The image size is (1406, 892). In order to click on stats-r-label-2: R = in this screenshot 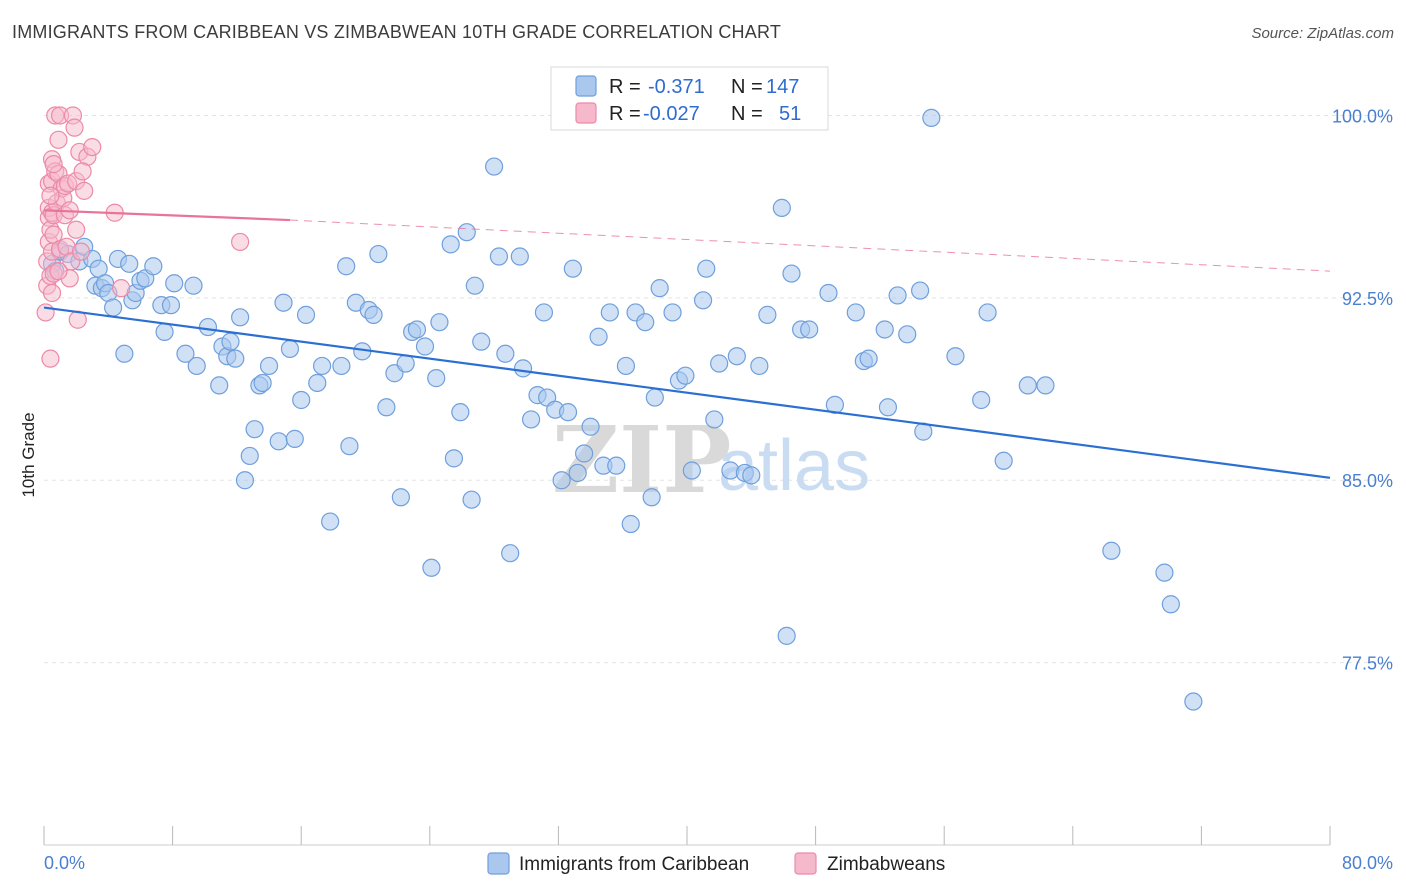, I will do `click(625, 114)`.